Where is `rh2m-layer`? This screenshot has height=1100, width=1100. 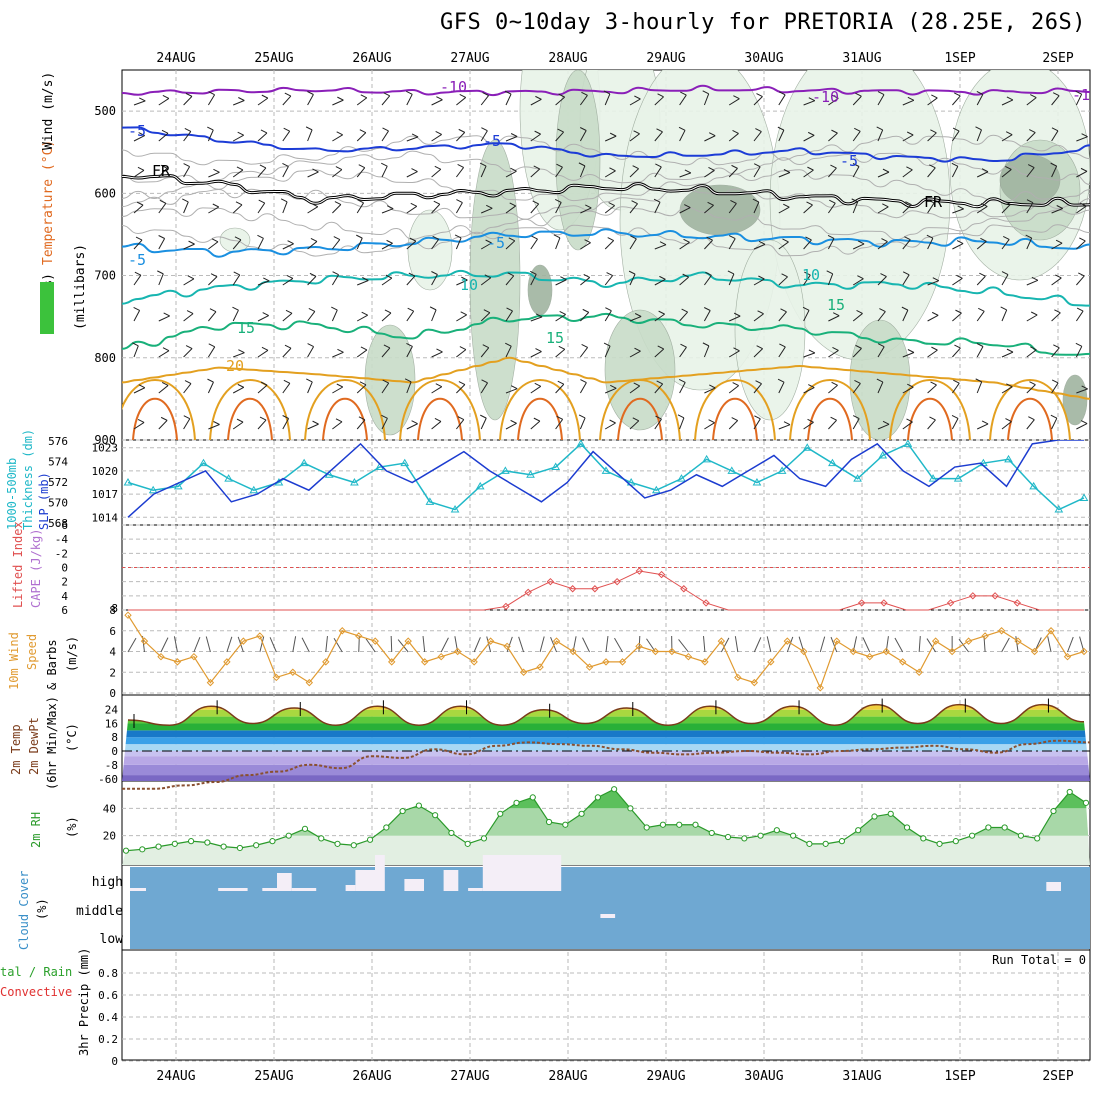 rh2m-layer is located at coordinates (606, 825).